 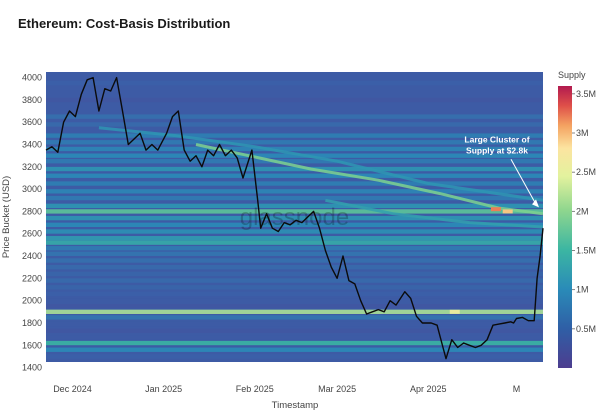 What do you see at coordinates (535, 203) in the screenshot?
I see `annotation-arrowhead` at bounding box center [535, 203].